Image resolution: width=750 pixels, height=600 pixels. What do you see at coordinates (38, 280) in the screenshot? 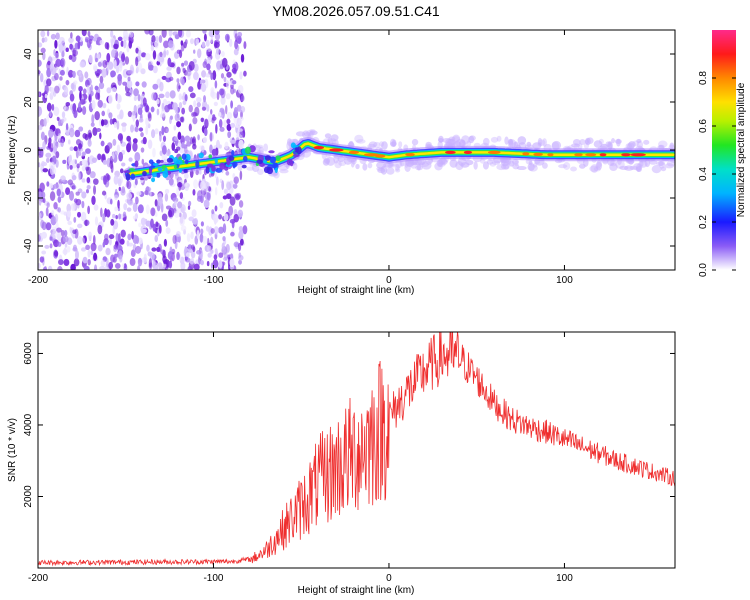
I see `x-tick-label: -200` at bounding box center [38, 280].